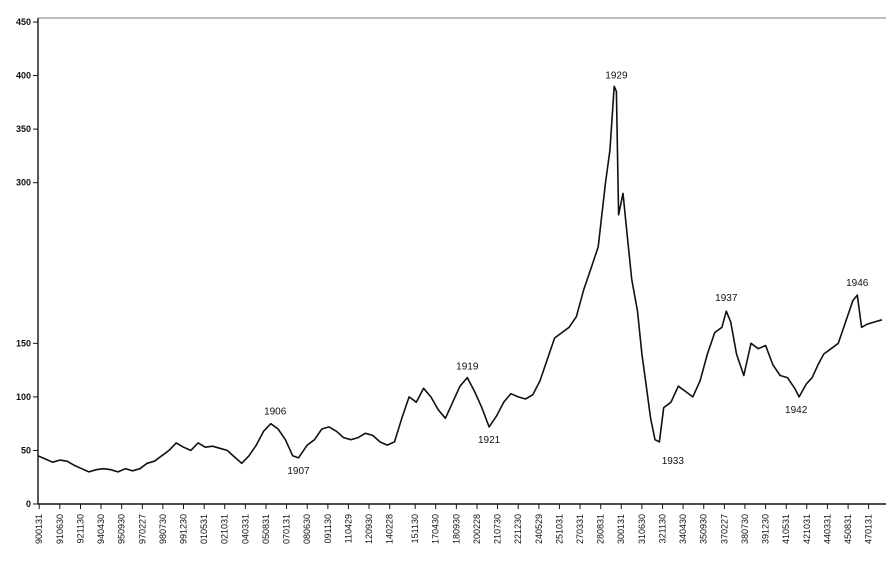  What do you see at coordinates (275, 412) in the screenshot?
I see `annotation-label: 1906` at bounding box center [275, 412].